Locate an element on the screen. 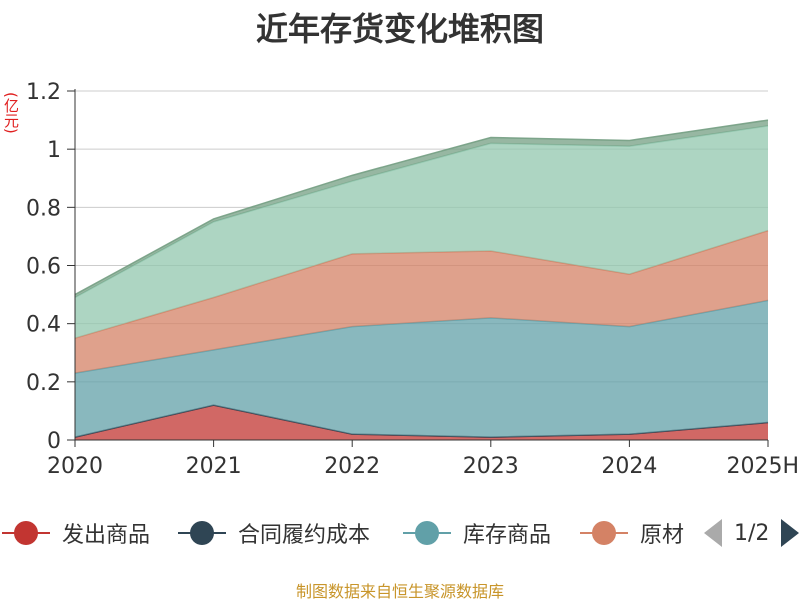  legend-item-发出商品: 发出商品 is located at coordinates (76, 533).